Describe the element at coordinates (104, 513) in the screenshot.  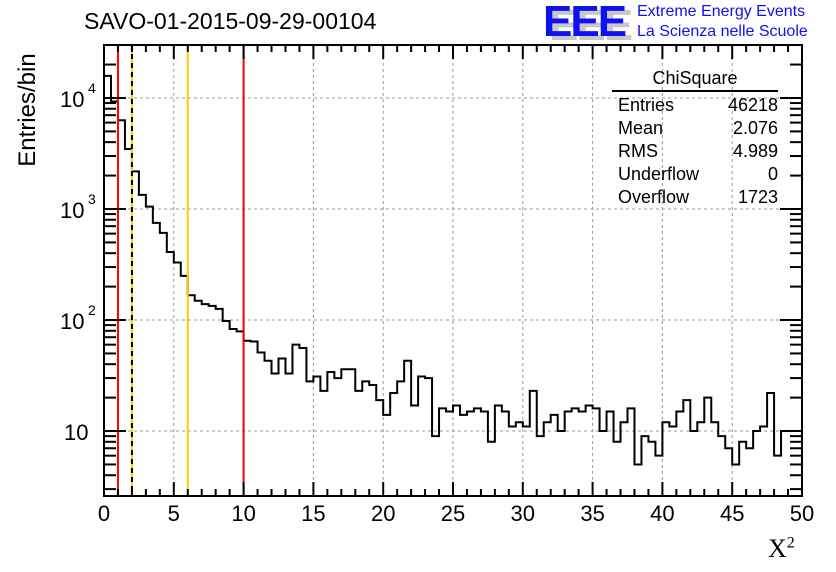
I see `x-tick-label: 0` at that location.